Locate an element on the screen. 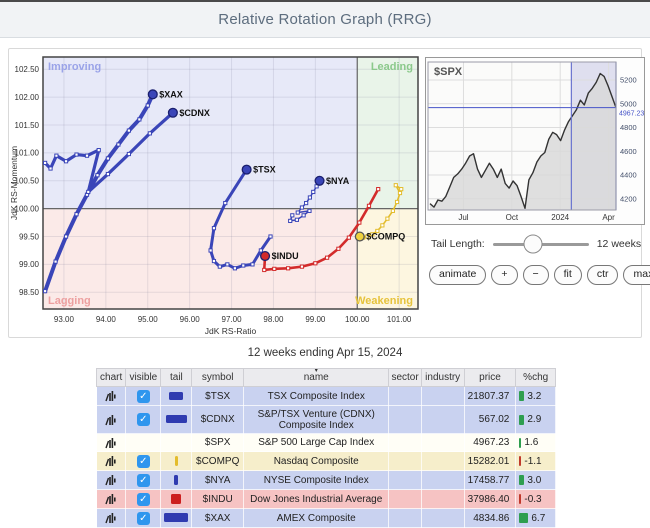  pct-change-cell: 2.9 is located at coordinates (535, 419).